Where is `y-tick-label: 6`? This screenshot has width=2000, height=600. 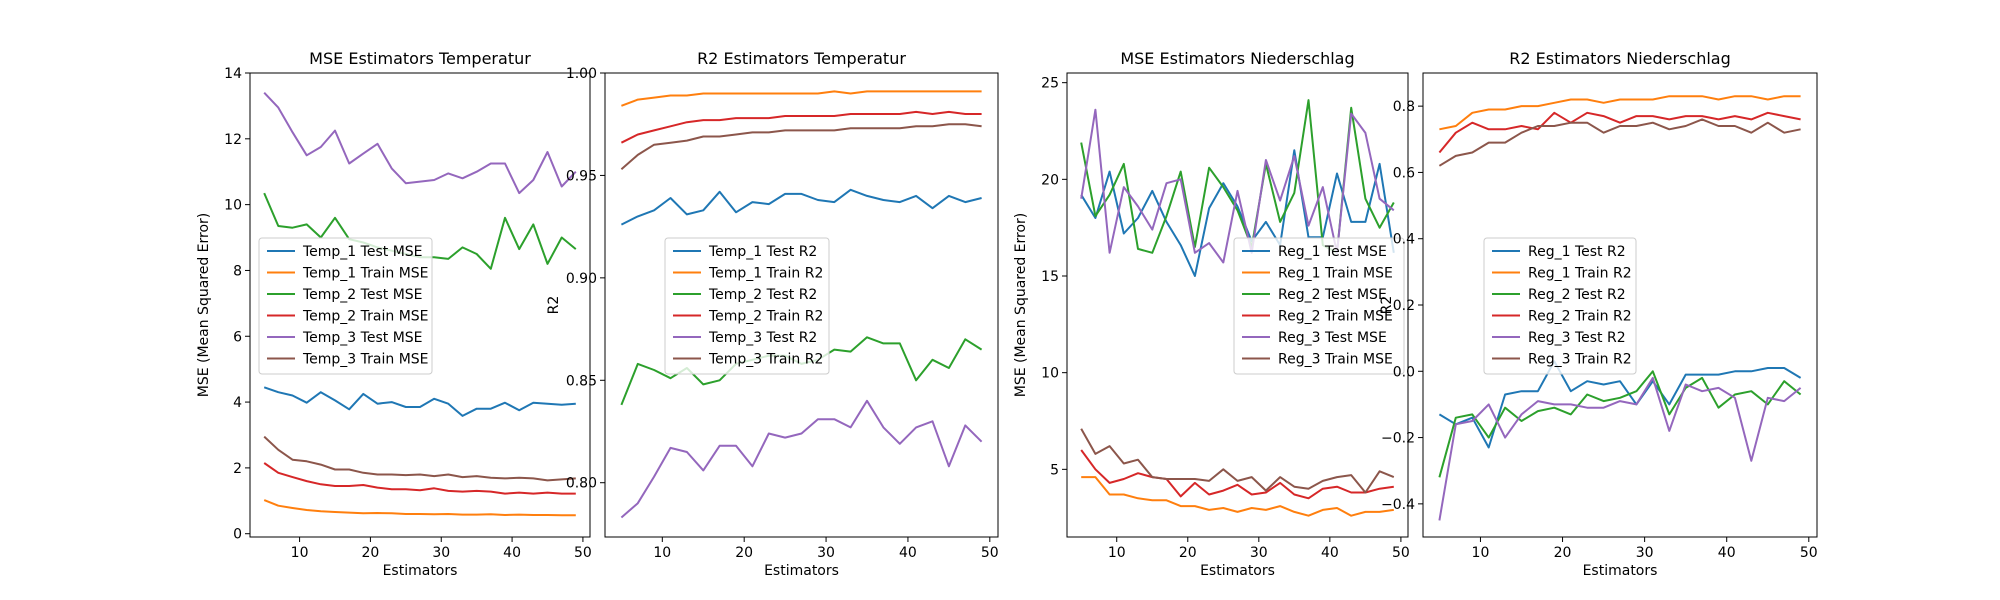 y-tick-label: 6 is located at coordinates (237, 337).